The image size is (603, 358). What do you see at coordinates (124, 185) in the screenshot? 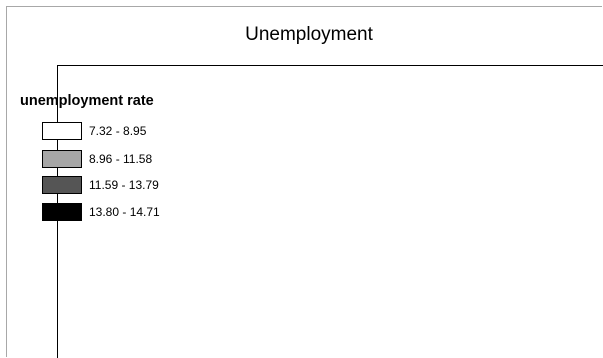
I see `legend-label: 11.59 - 13.79` at bounding box center [124, 185].